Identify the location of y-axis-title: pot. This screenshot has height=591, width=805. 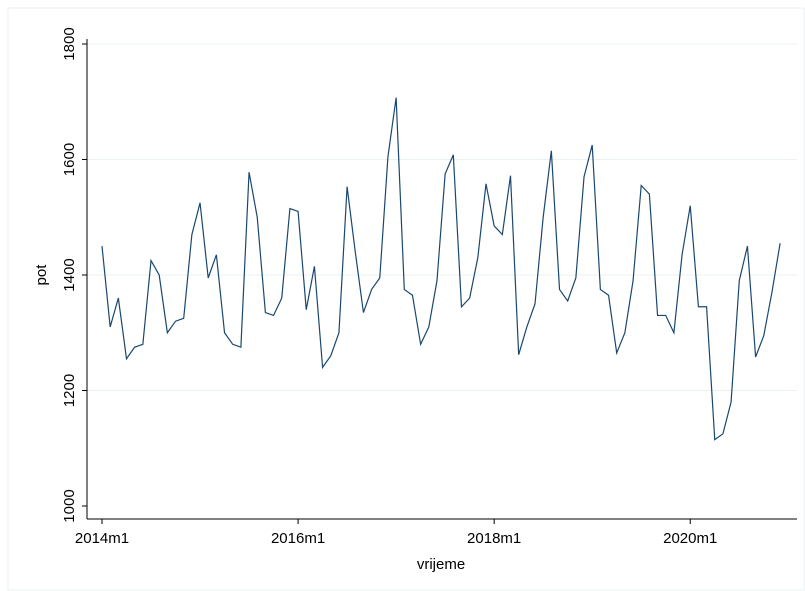
(41, 275).